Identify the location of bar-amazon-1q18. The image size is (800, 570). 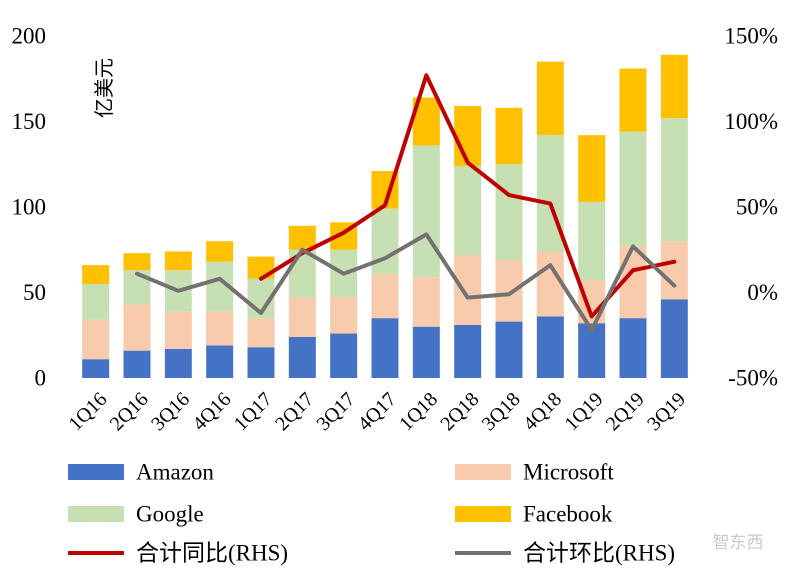
(426, 352).